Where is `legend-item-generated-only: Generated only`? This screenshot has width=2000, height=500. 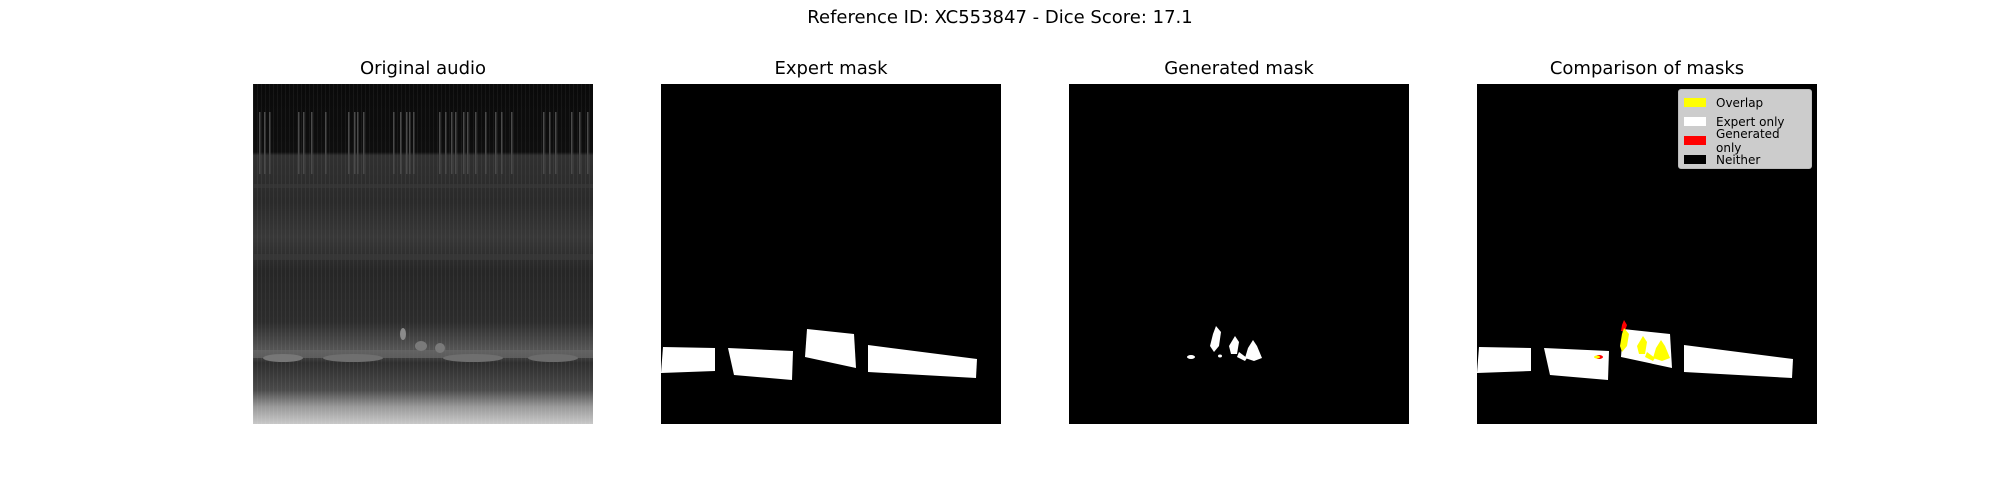
legend-item-generated-only: Generated only is located at coordinates (1745, 141).